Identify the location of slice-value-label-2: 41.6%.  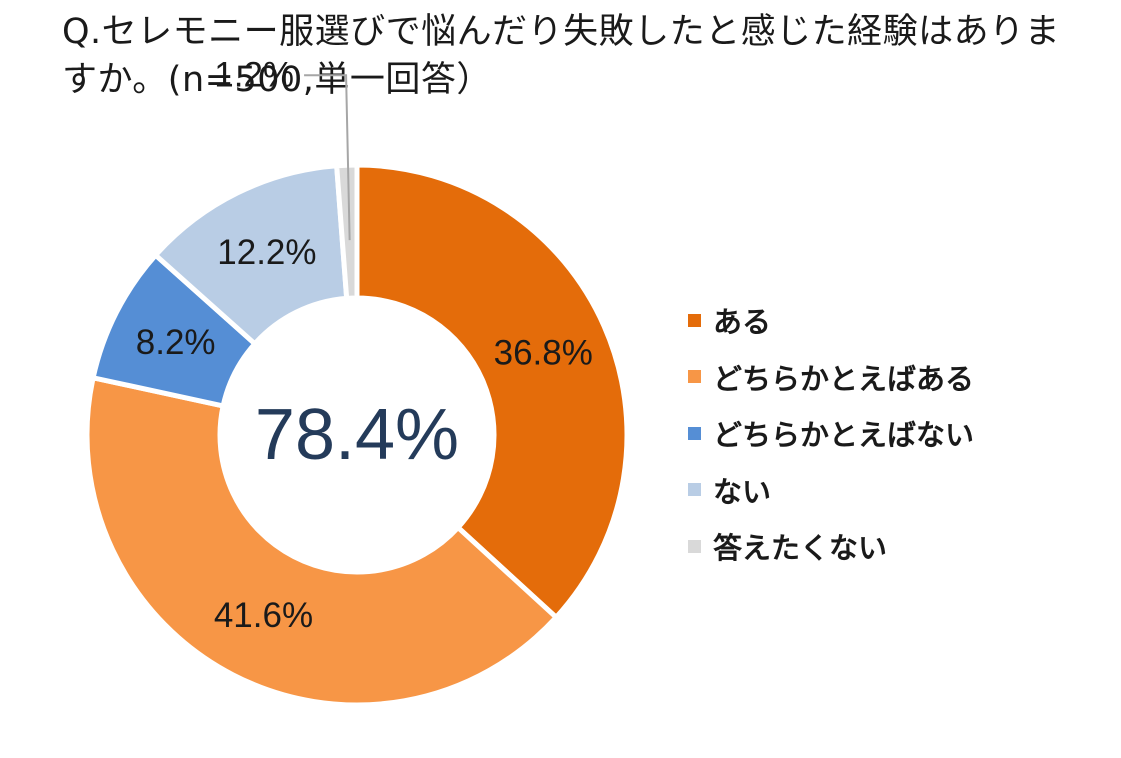
(263, 615).